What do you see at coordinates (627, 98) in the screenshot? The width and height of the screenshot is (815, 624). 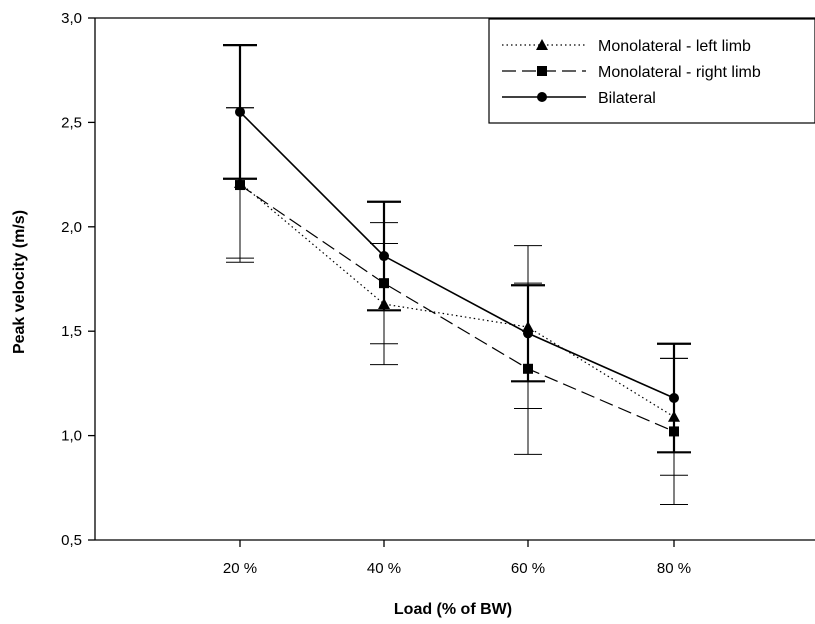 I see `legend-label: Bilateral` at bounding box center [627, 98].